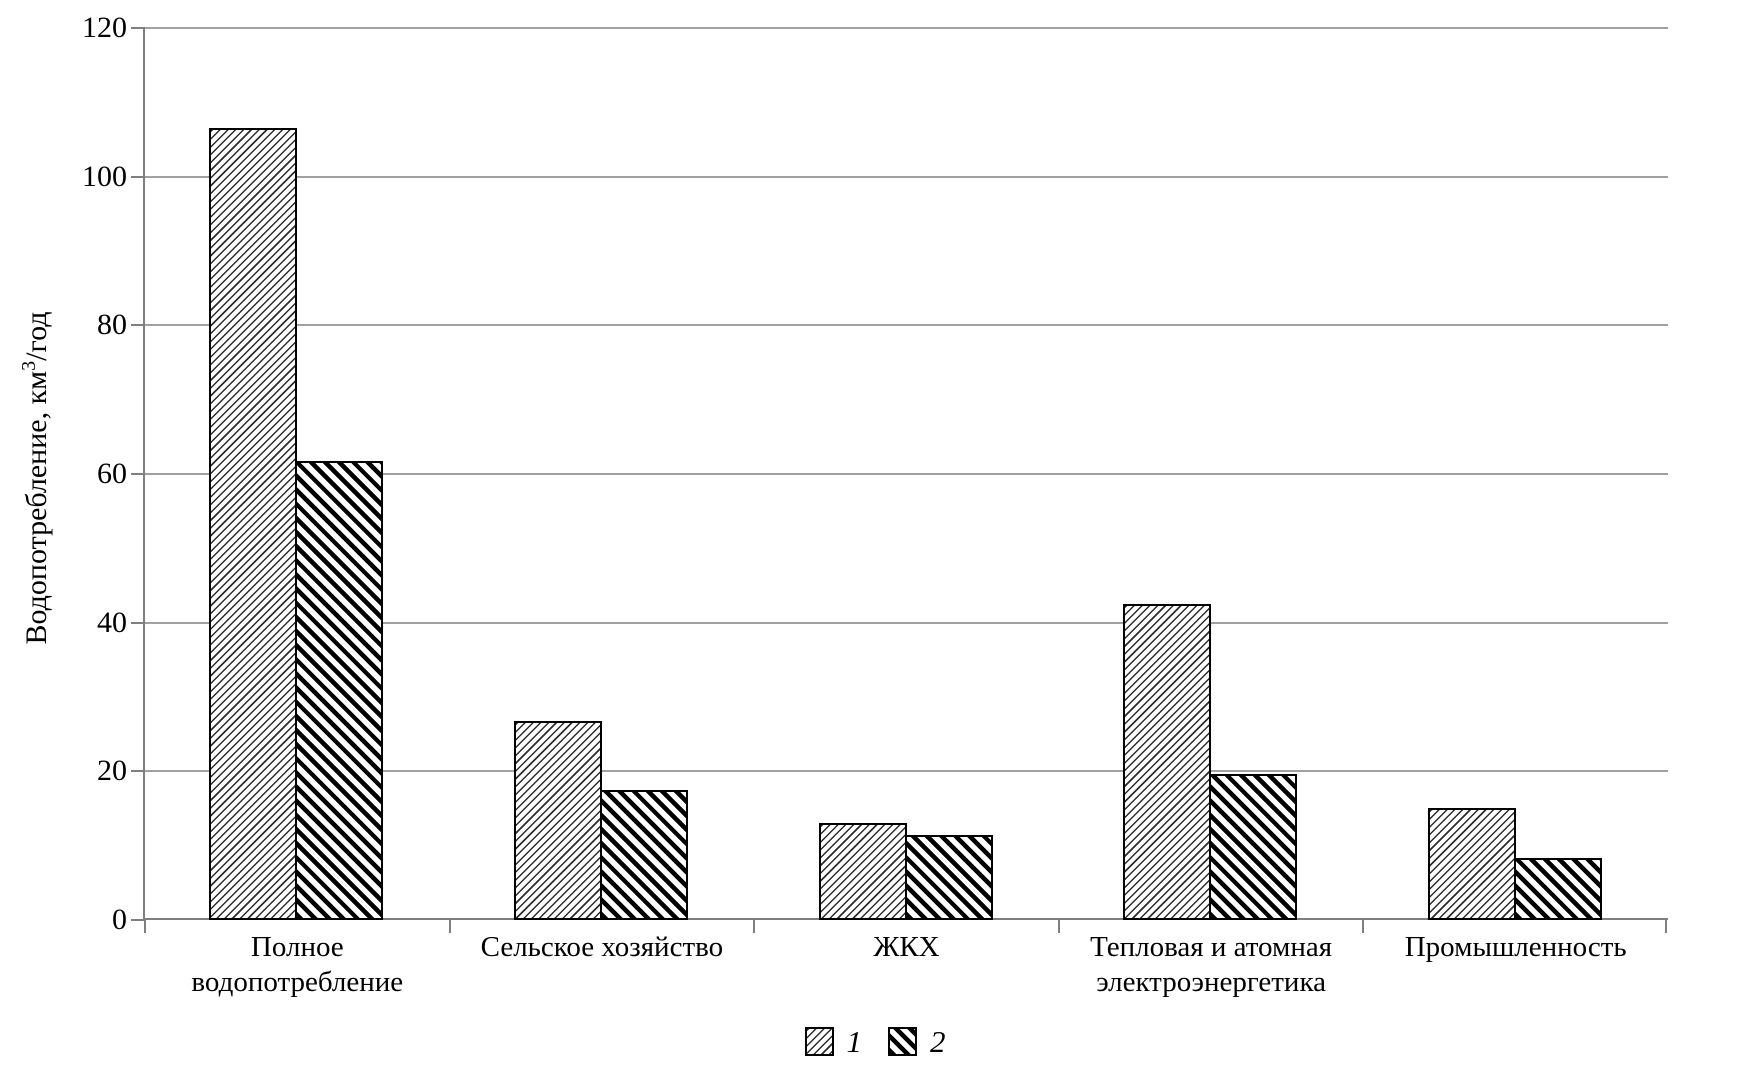 Image resolution: width=1759 pixels, height=1086 pixels. I want to click on x-category-label-2: Сельское хозяйство, so click(602, 947).